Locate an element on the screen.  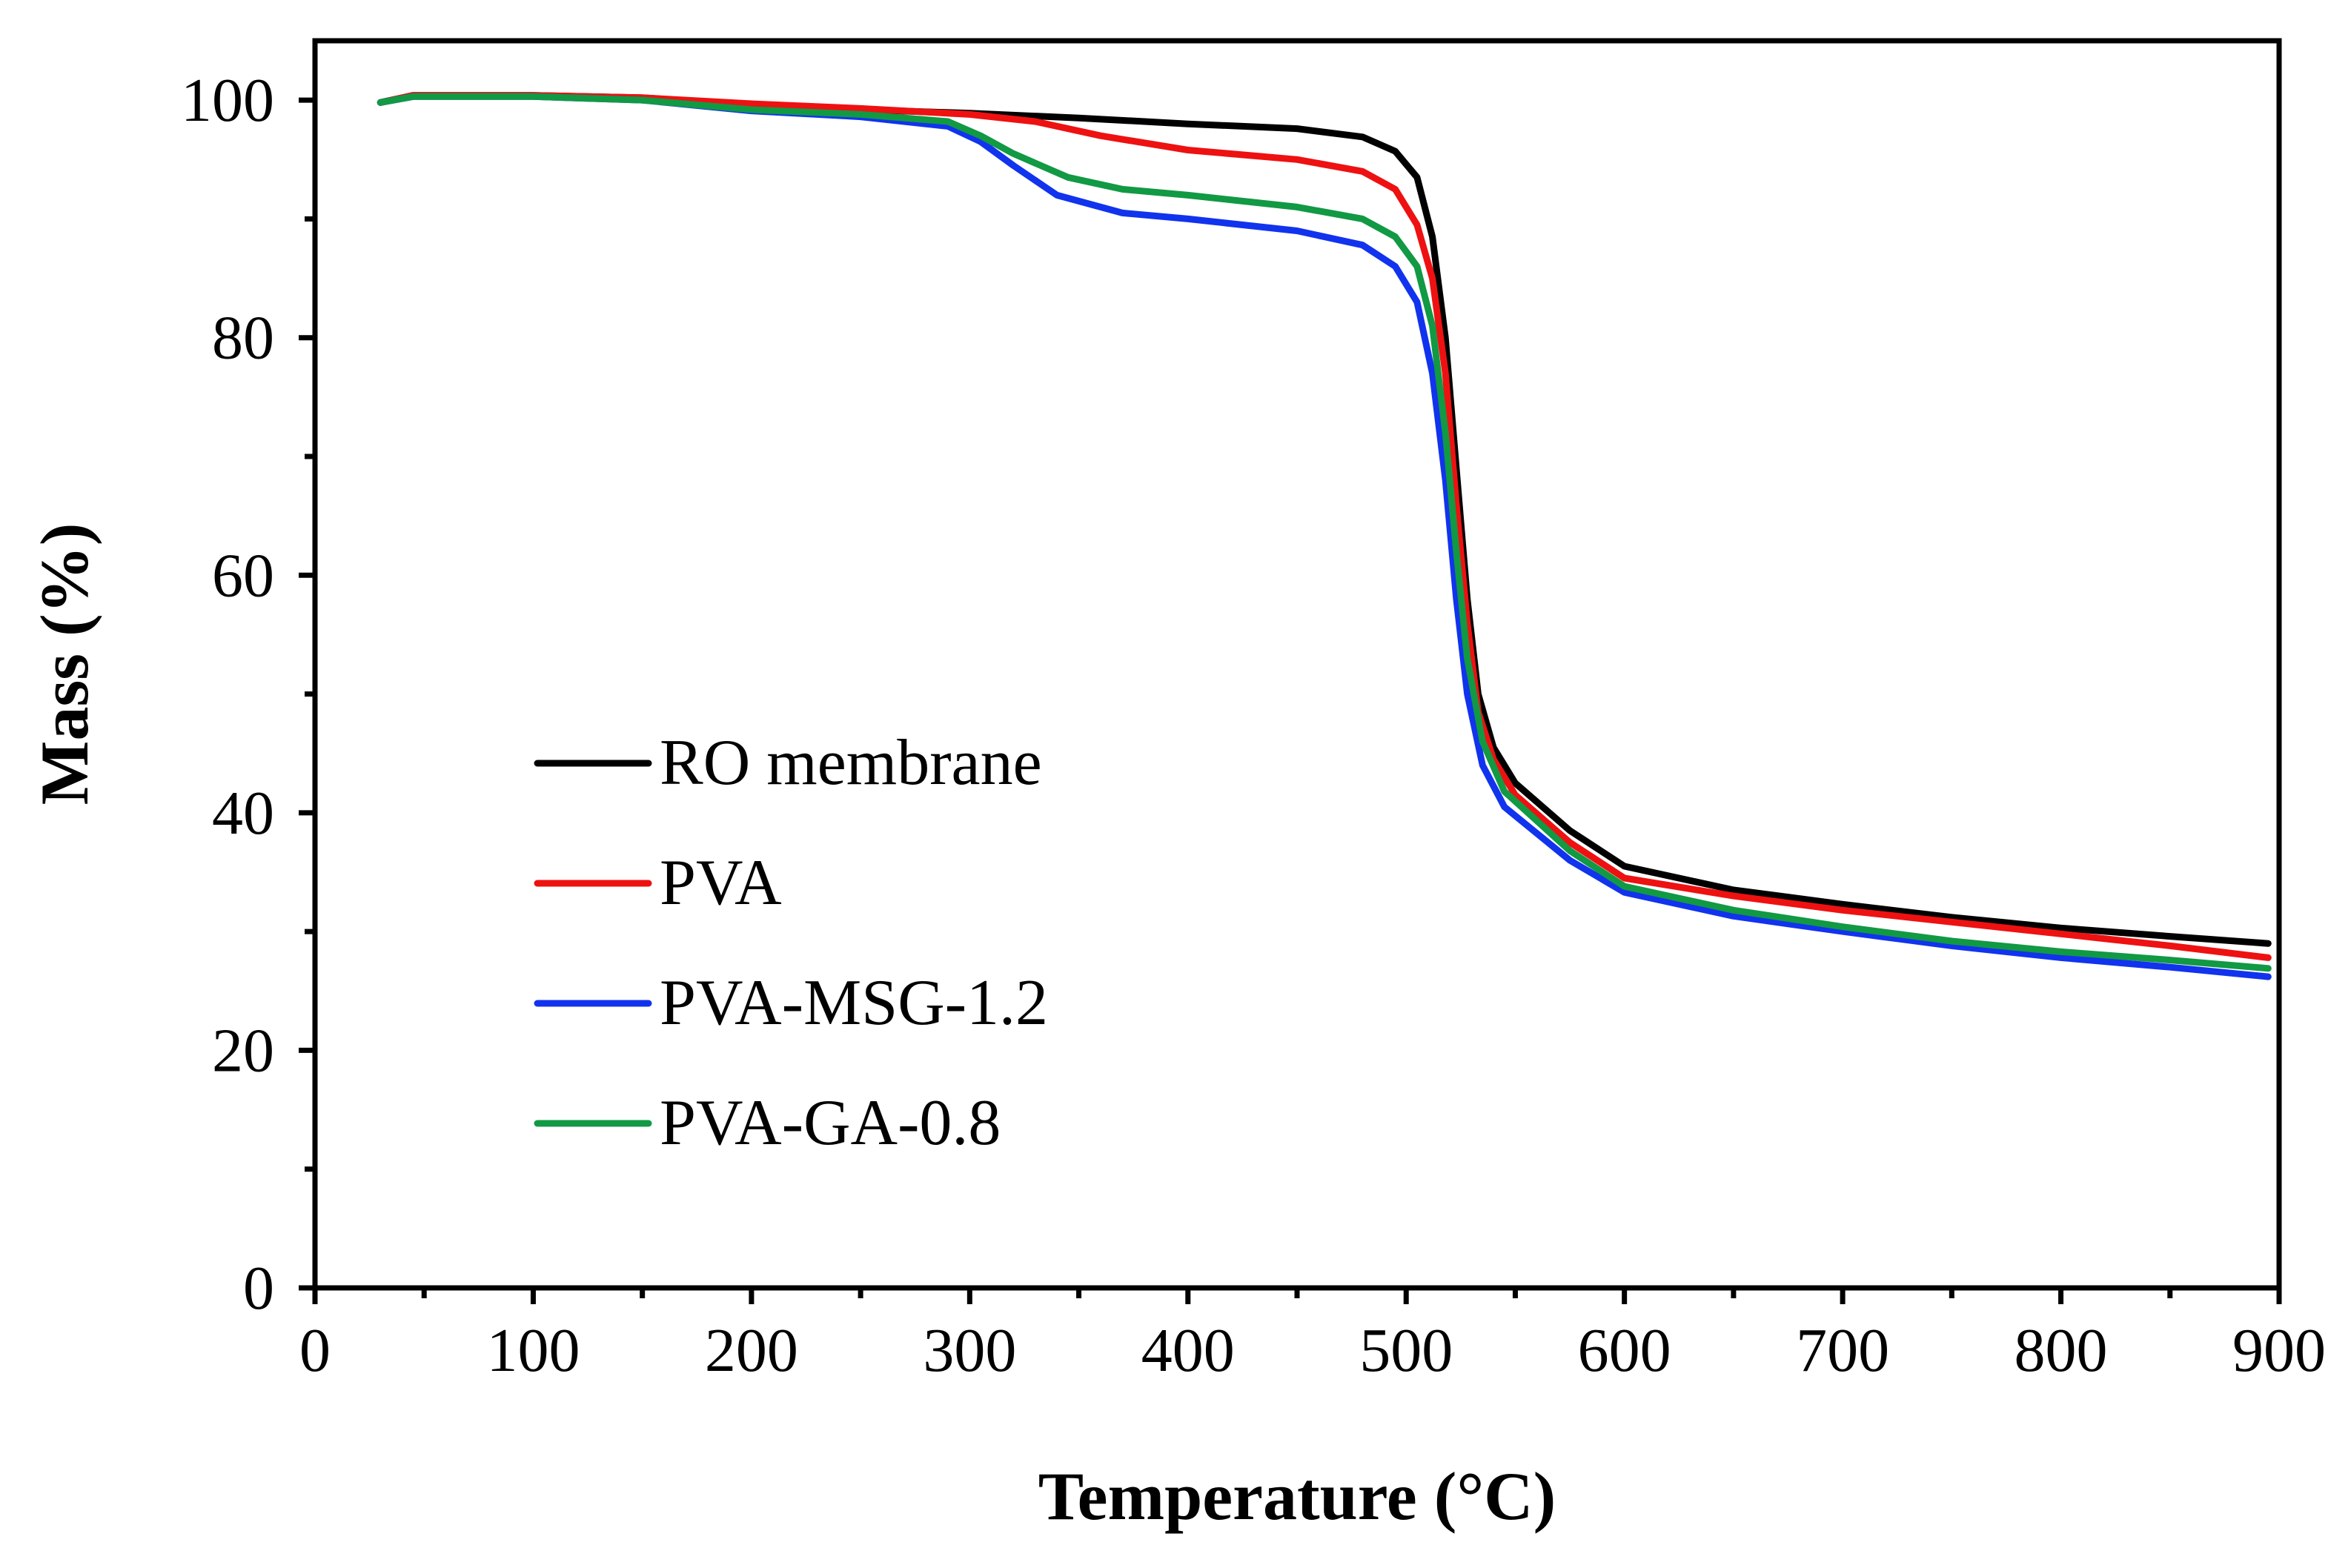
x-tick-label: 400 is located at coordinates (1188, 1350).